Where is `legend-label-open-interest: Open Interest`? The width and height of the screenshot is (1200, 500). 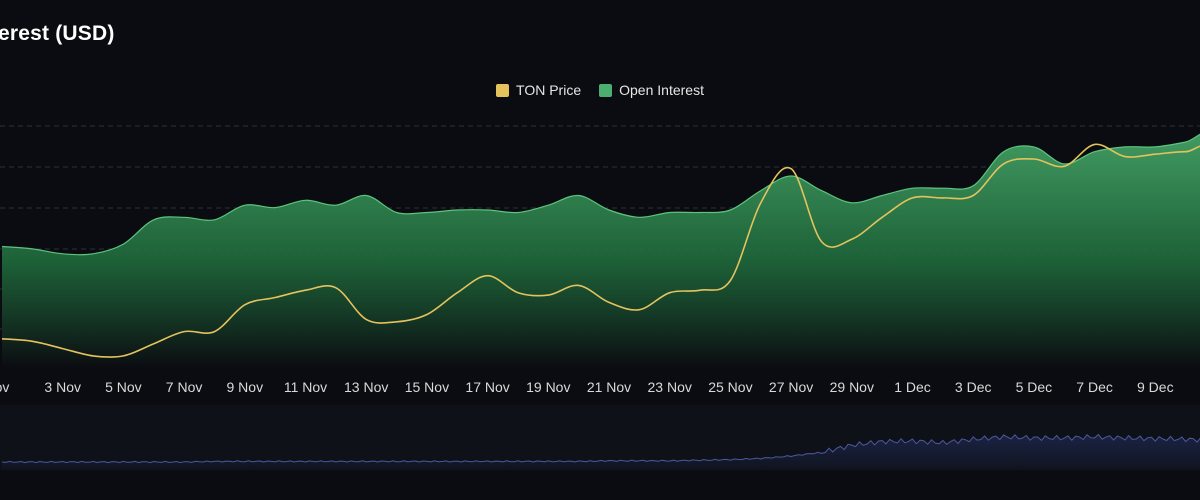 legend-label-open-interest: Open Interest is located at coordinates (661, 90).